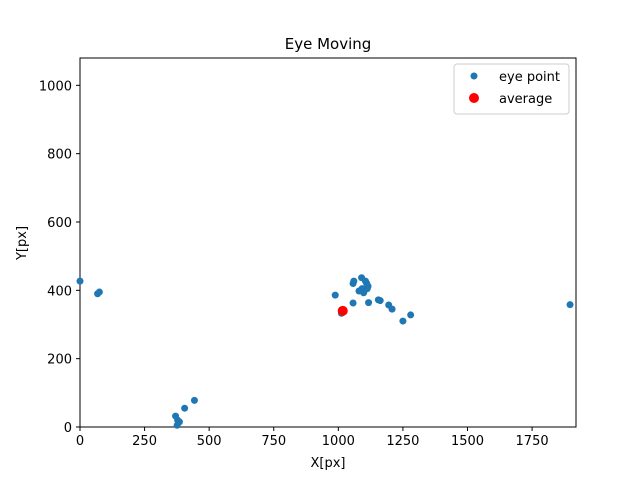 The height and width of the screenshot is (480, 640). I want to click on x-tick-label: 1750, so click(532, 441).